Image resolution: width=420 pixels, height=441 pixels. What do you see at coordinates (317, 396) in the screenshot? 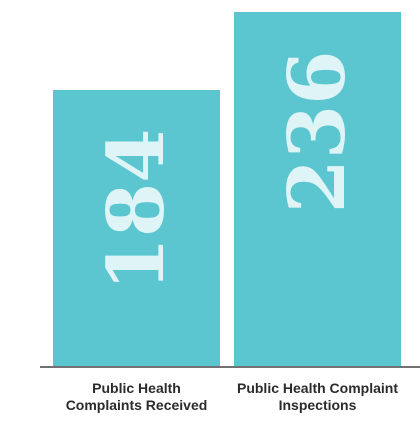
I see `category-label: Public Health Complaint Inspections` at bounding box center [317, 396].